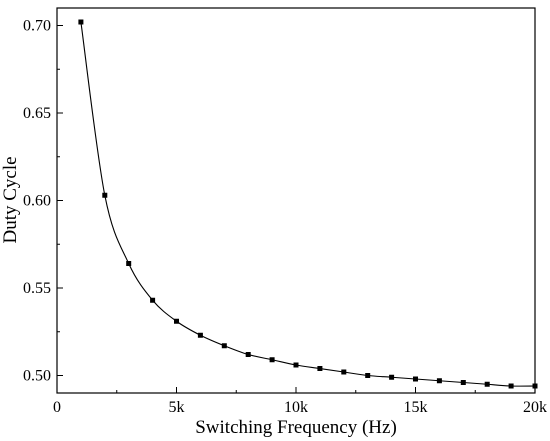  What do you see at coordinates (177, 407) in the screenshot?
I see `x-tick-label: 5k` at bounding box center [177, 407].